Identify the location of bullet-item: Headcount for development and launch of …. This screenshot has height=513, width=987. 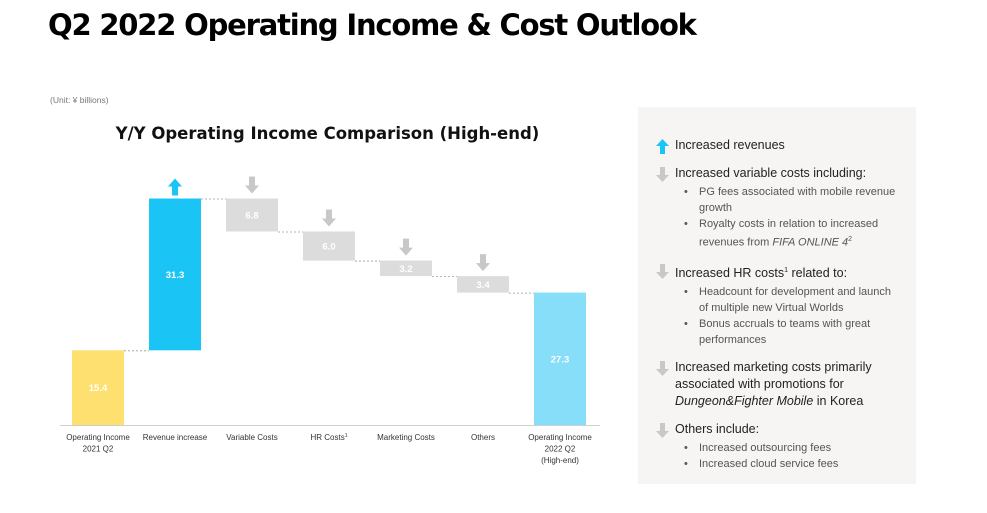
(787, 300).